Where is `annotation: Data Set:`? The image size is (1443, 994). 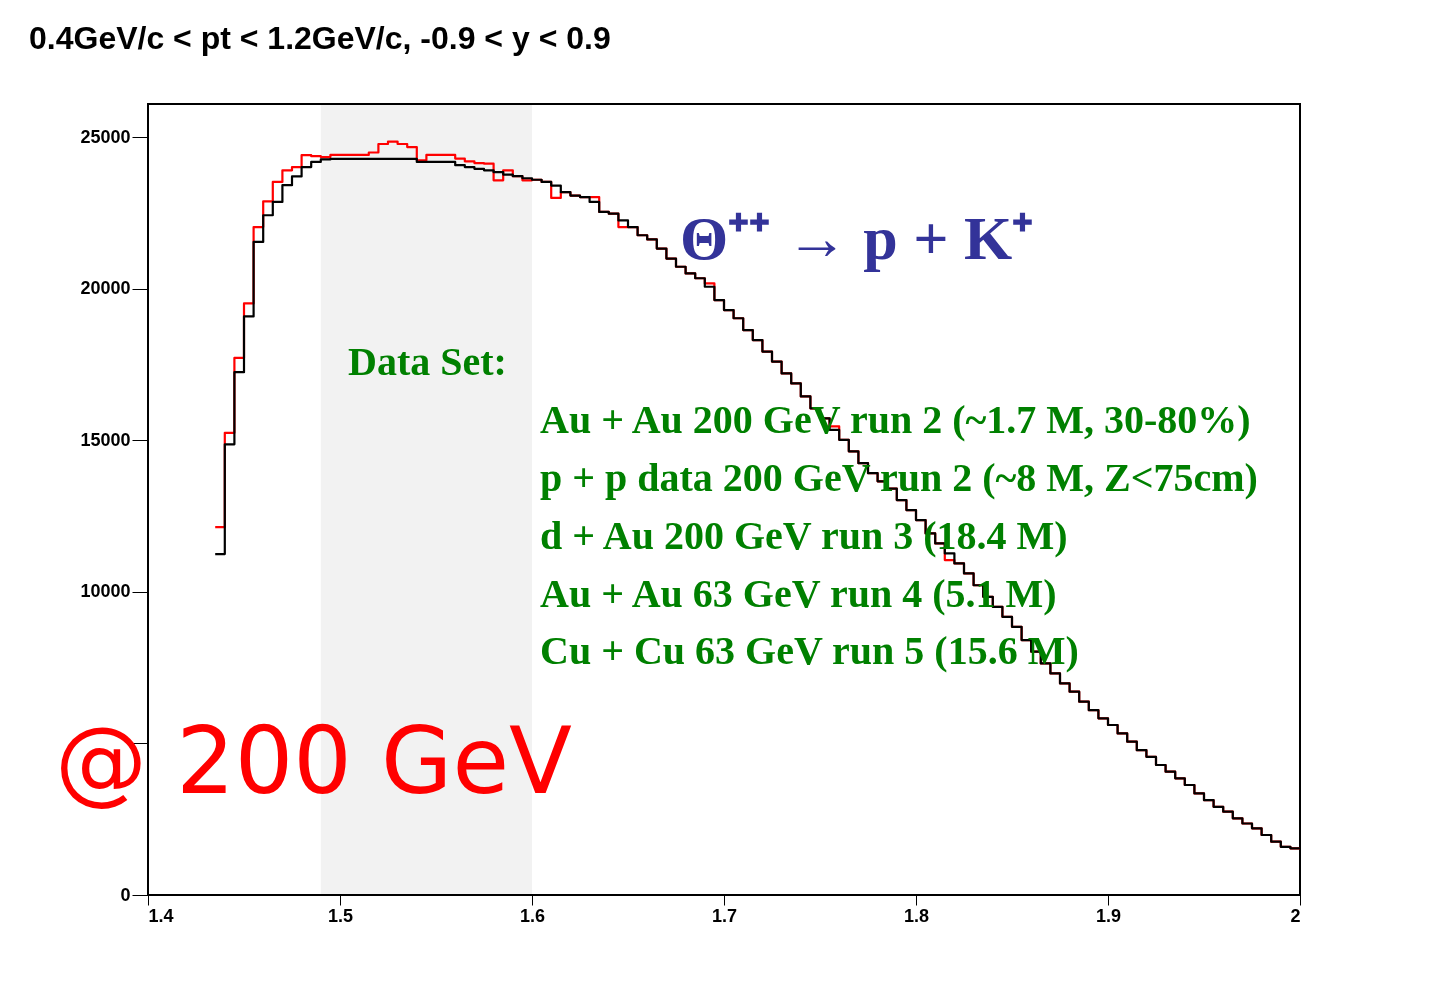 annotation: Data Set: is located at coordinates (427, 361).